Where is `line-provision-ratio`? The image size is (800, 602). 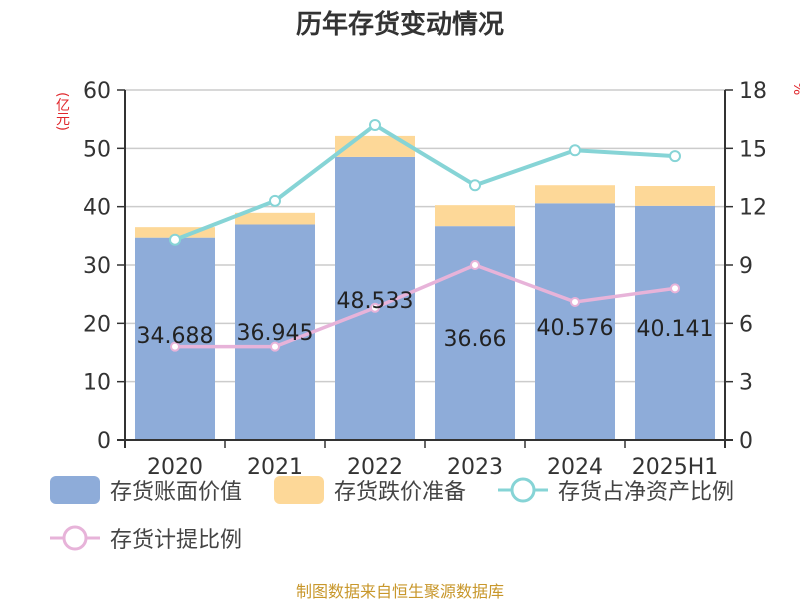
line-provision-ratio is located at coordinates (425, 306).